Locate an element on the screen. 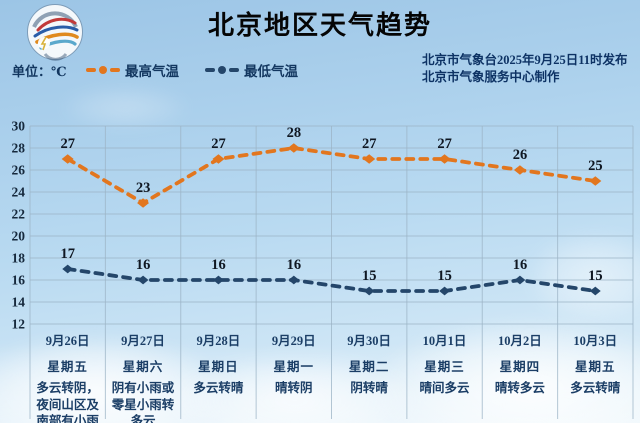 The width and height of the screenshot is (640, 423). y-axis-tick-label: 26 is located at coordinates (19, 170).